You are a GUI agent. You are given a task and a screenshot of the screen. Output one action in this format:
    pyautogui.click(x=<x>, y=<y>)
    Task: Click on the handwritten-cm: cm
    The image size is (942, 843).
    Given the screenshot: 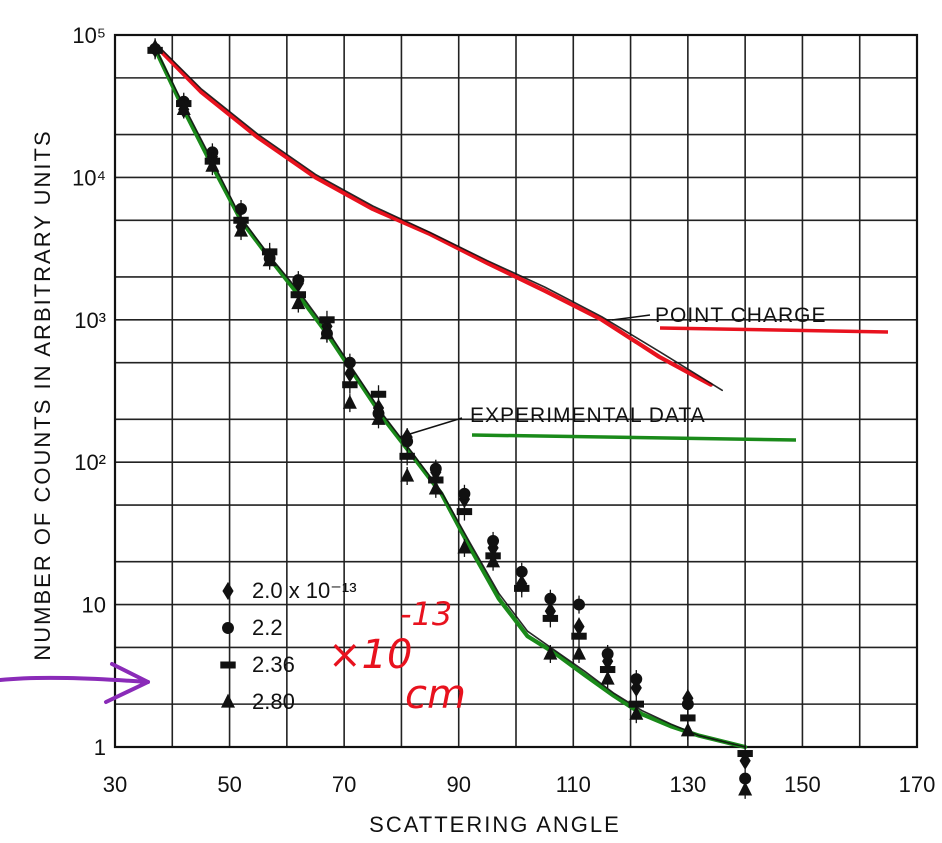 What is the action you would take?
    pyautogui.click(x=435, y=695)
    